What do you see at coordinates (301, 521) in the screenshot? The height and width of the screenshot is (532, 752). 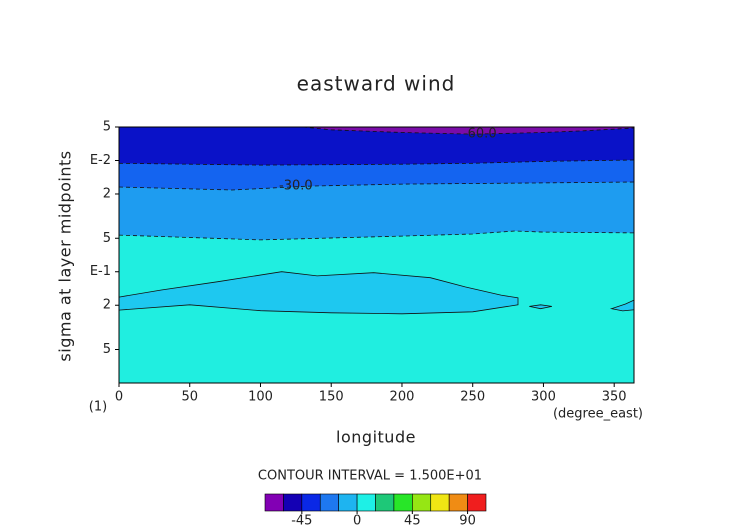 I see `colorbar-tick-label: -45` at bounding box center [301, 521].